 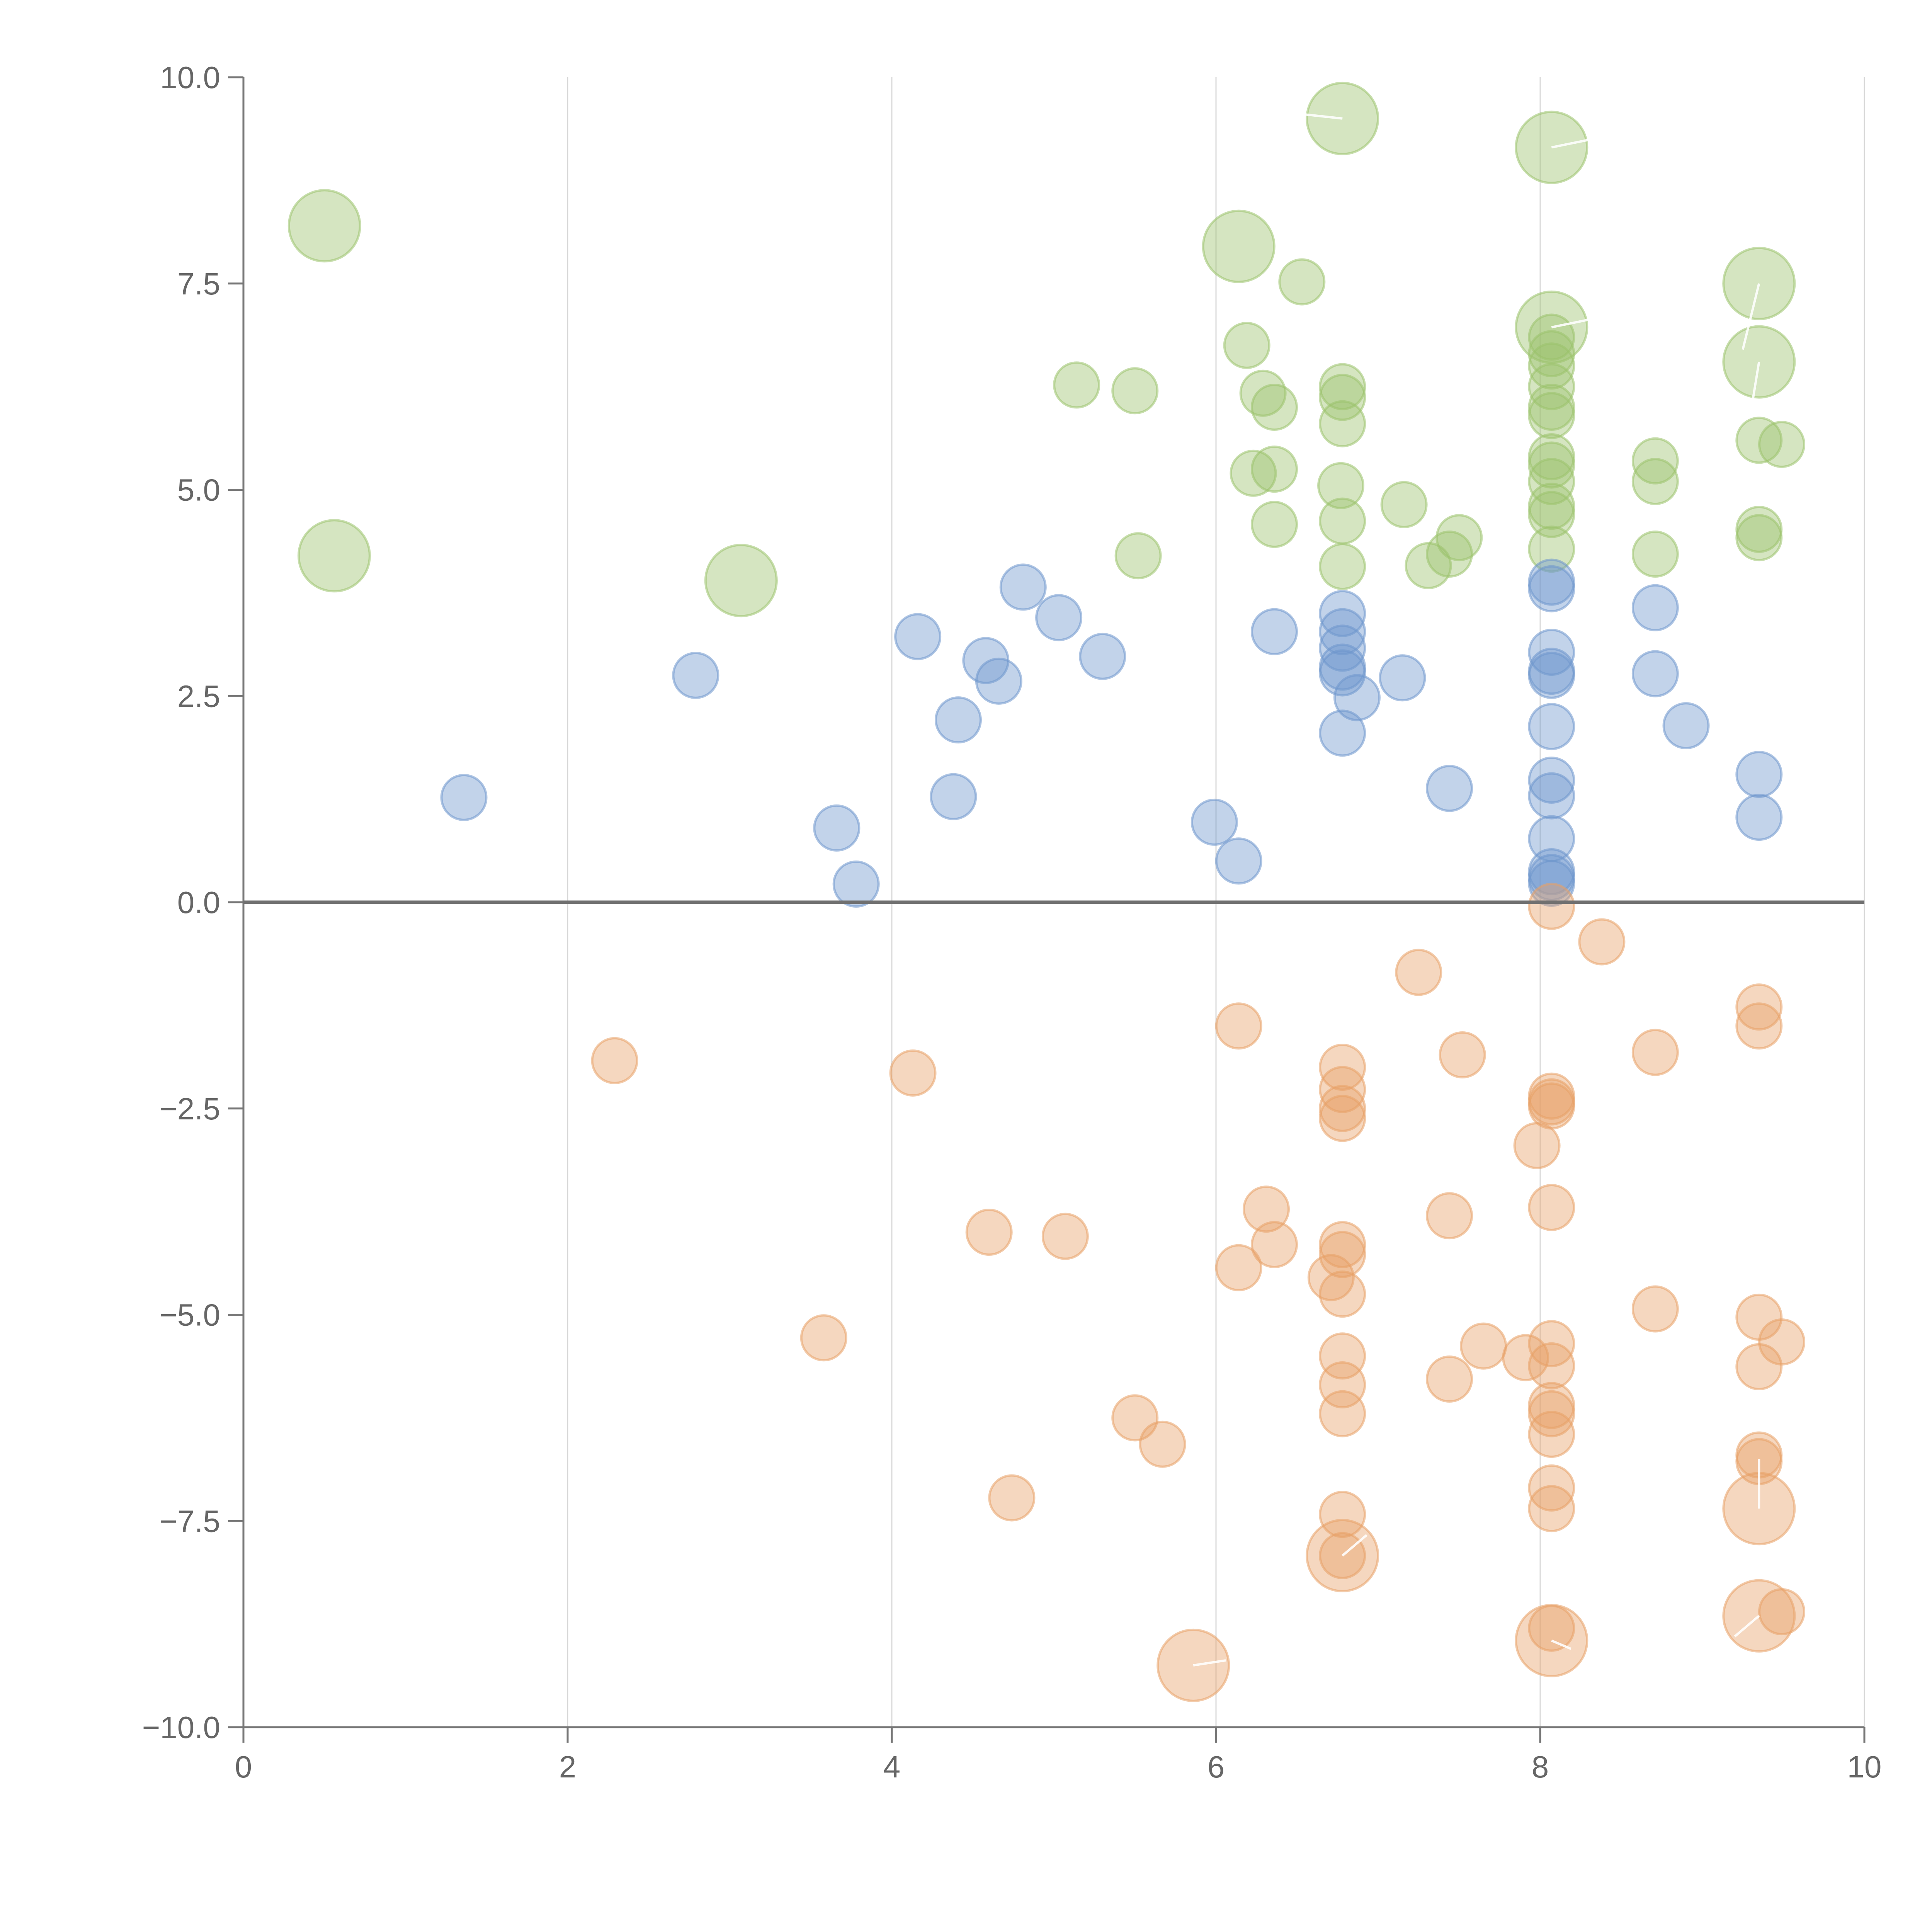 I want to click on x-tick-label: 2, so click(x=568, y=1767).